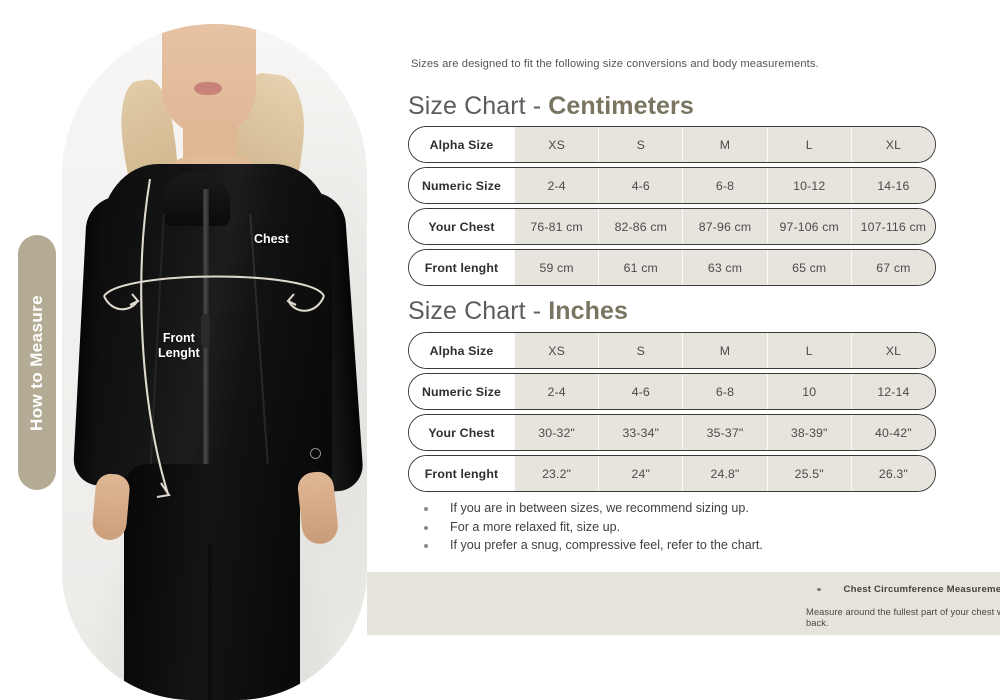  Describe the element at coordinates (205, 331) in the screenshot. I see `zipper-pull` at that location.